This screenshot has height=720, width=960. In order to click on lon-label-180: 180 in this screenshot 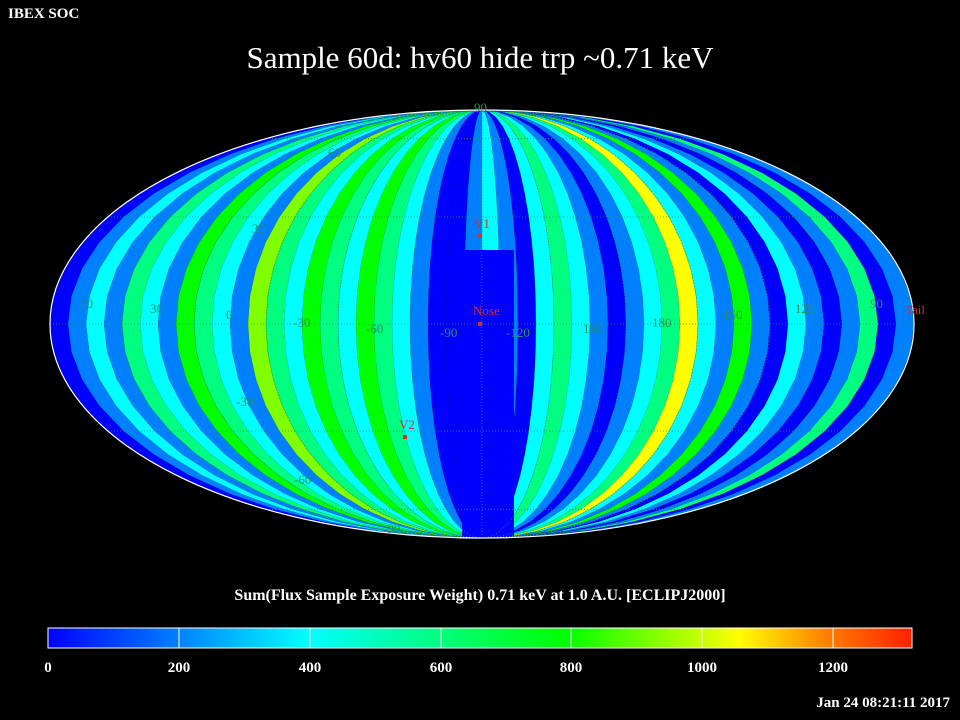, I will do `click(662, 322)`.